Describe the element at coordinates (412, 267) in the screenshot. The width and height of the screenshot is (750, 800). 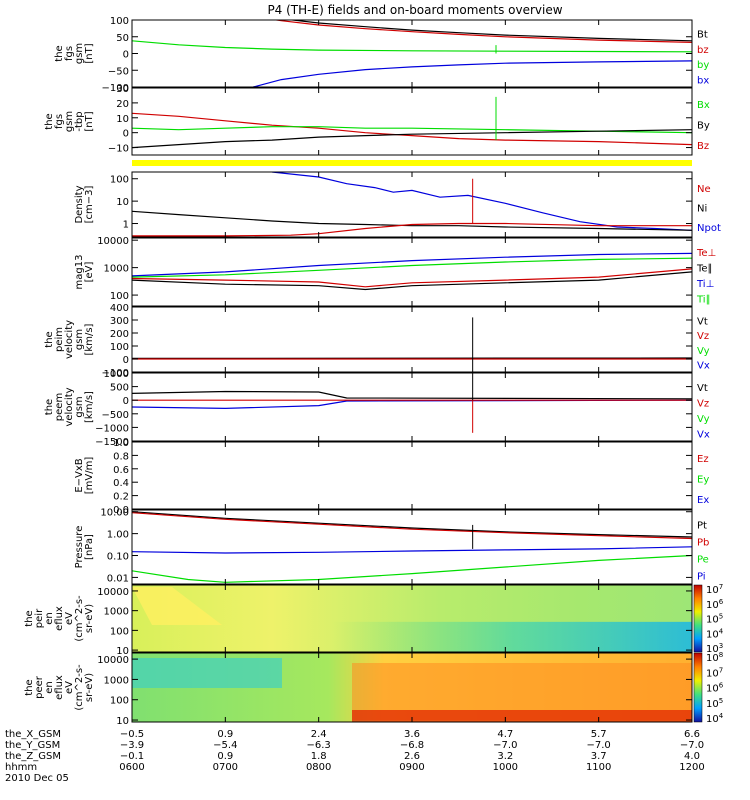
I see `series-Ti∥` at that location.